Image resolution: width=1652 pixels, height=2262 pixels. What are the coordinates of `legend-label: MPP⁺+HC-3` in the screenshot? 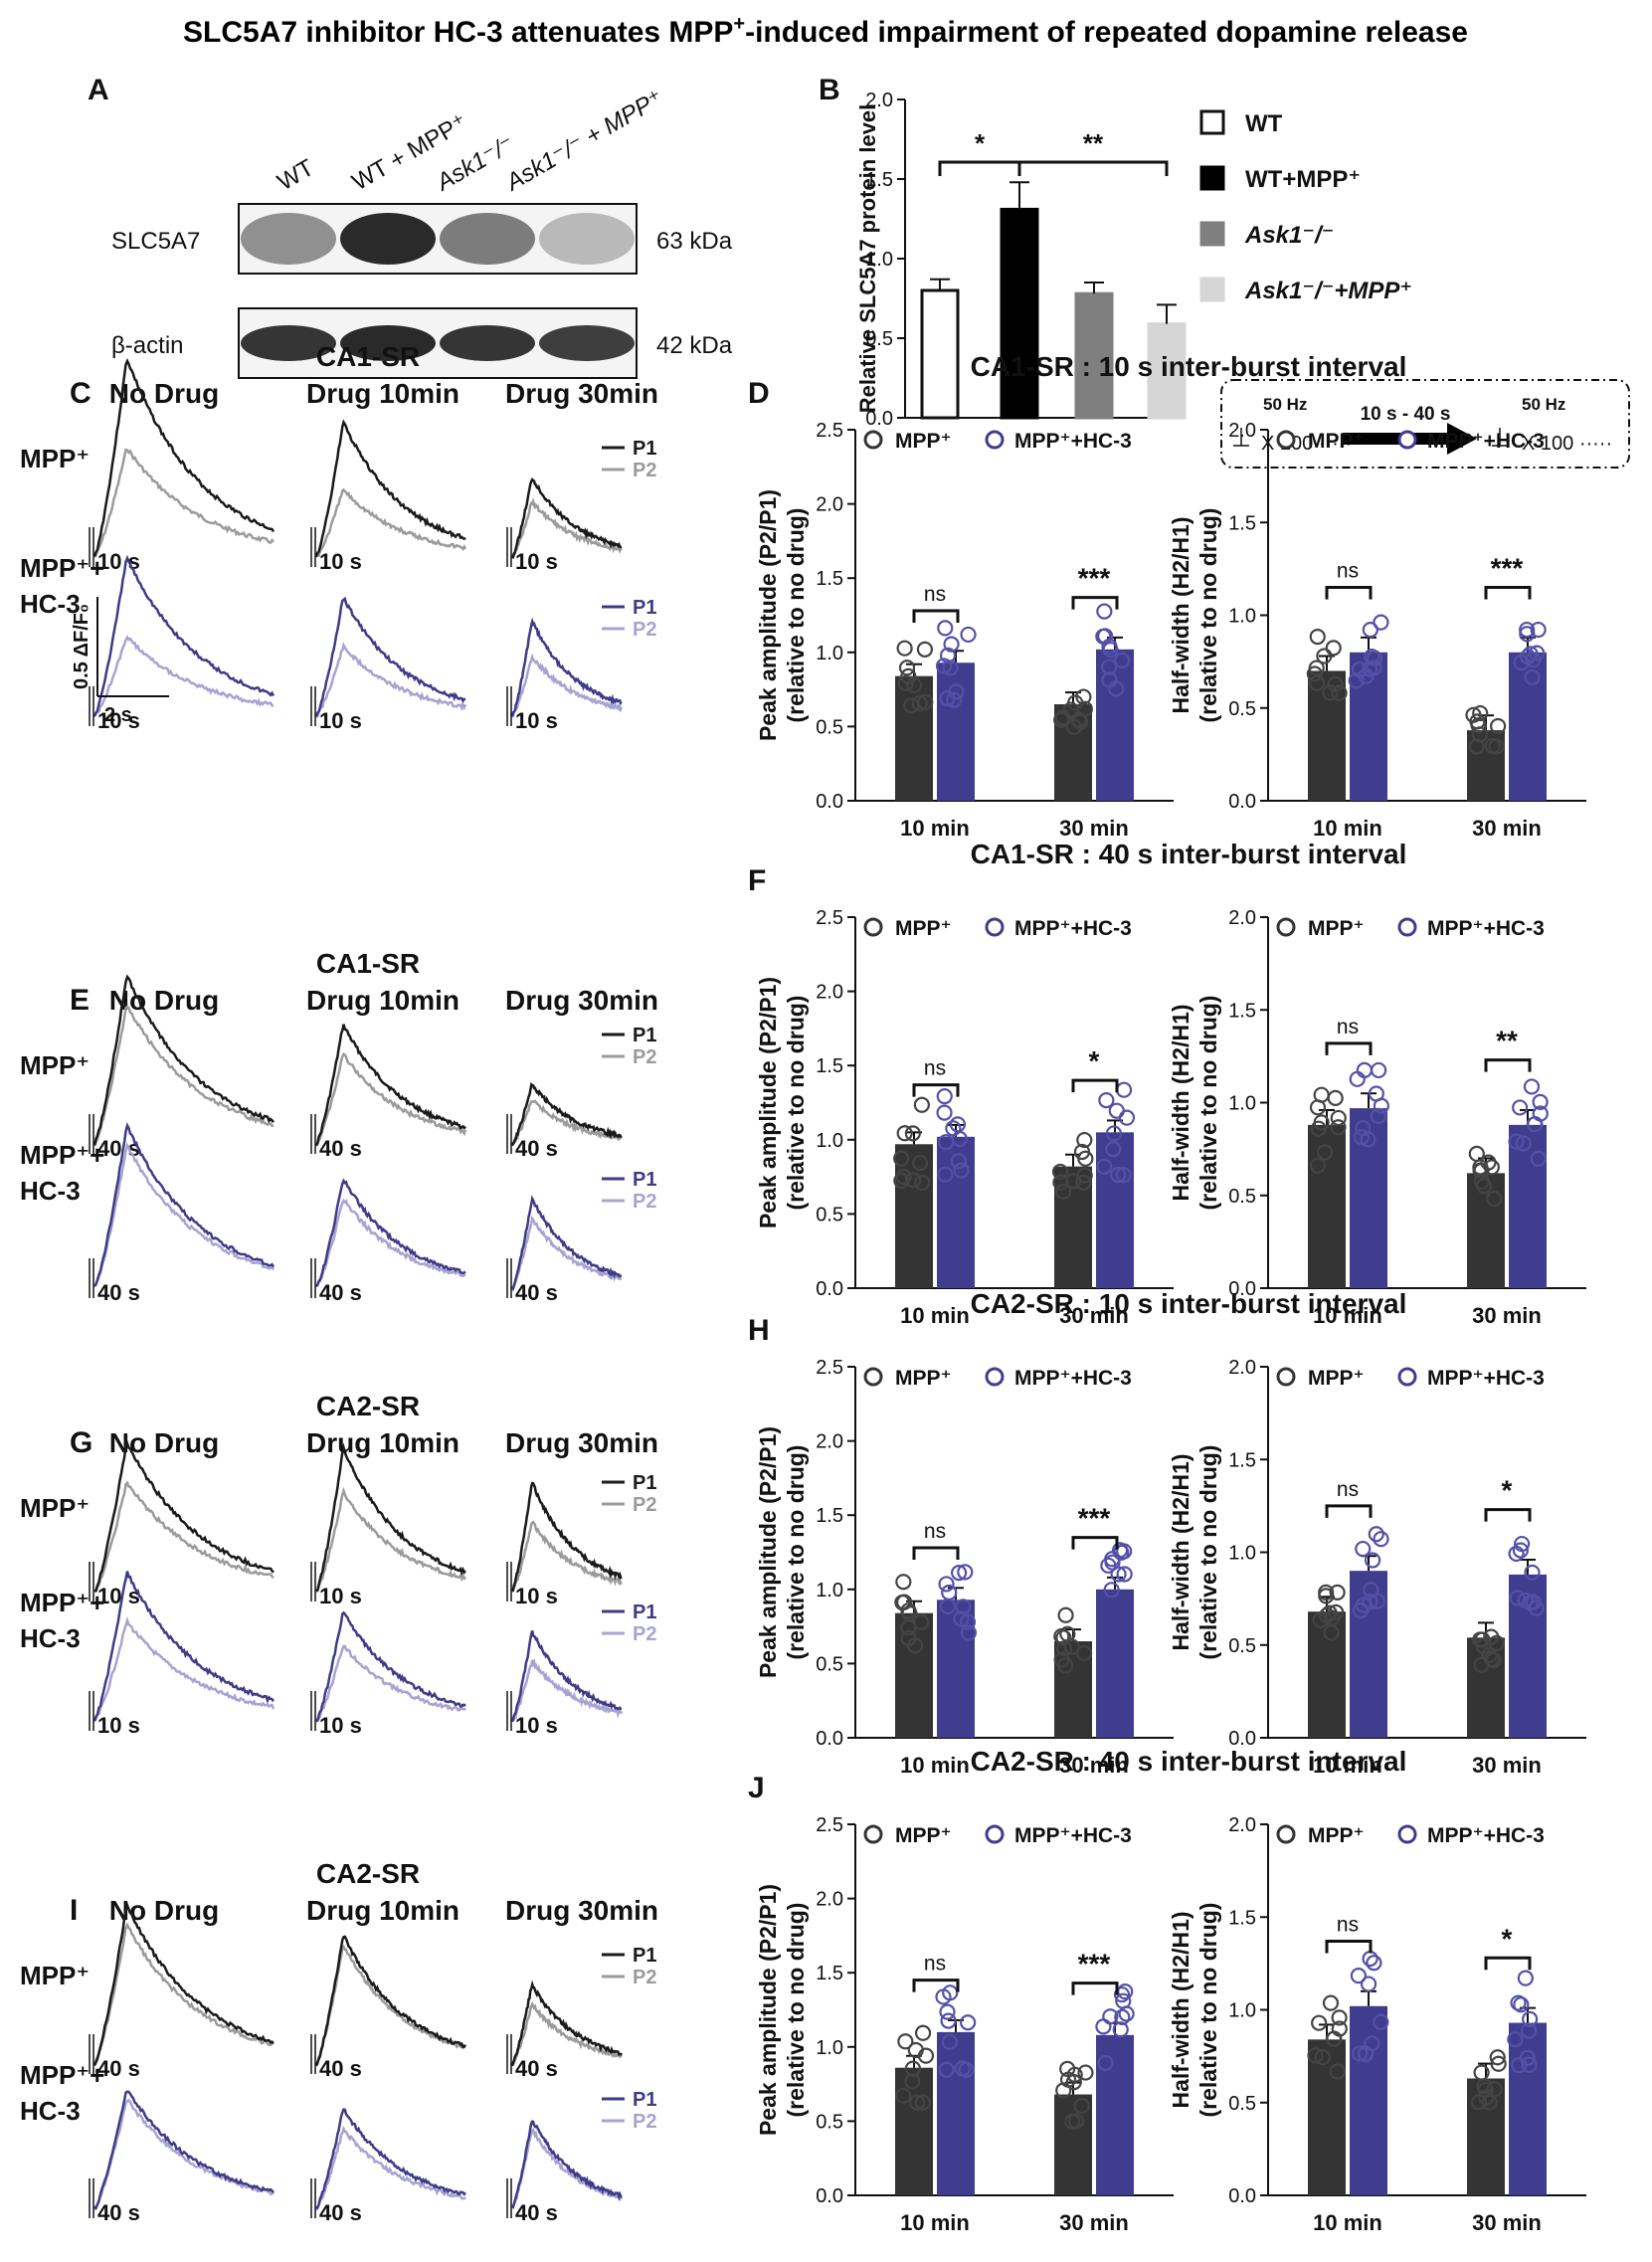 It's located at (1486, 1836).